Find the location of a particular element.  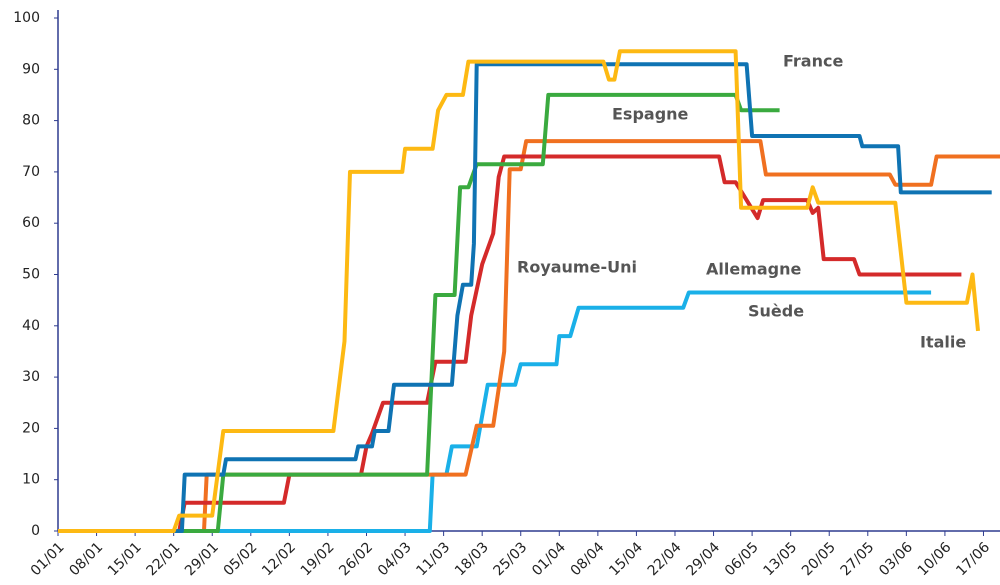

x-tick-label: 20/05 is located at coordinates (819, 559).